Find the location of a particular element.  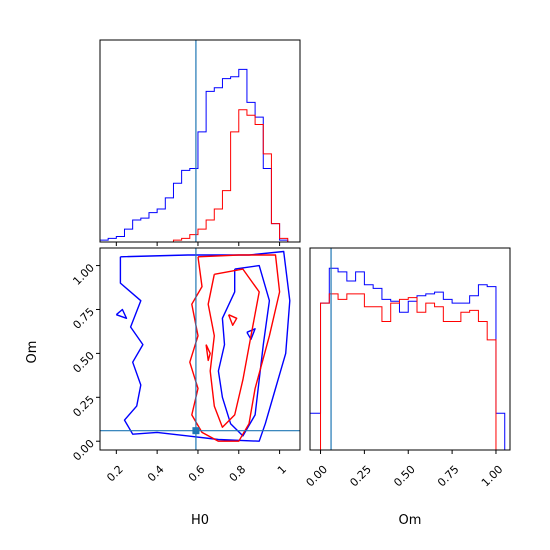

x-tick-label: 0.4 is located at coordinates (156, 474).